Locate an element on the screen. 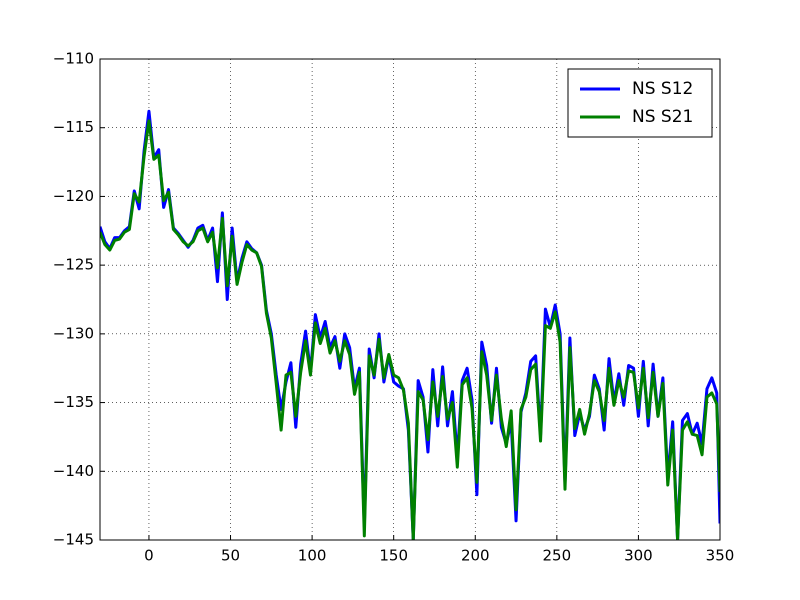 Image resolution: width=800 pixels, height=600 pixels. x-tick-label: 350 is located at coordinates (720, 556).